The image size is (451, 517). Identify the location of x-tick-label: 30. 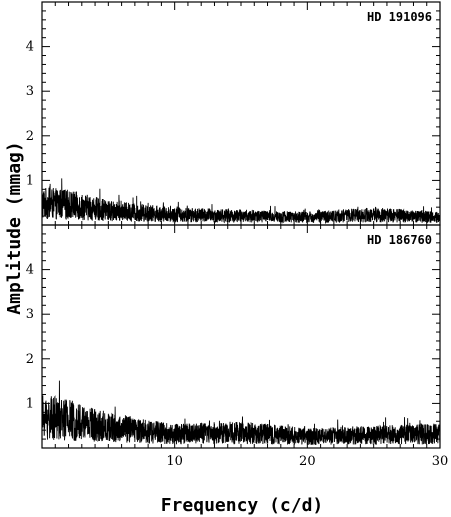
(440, 461).